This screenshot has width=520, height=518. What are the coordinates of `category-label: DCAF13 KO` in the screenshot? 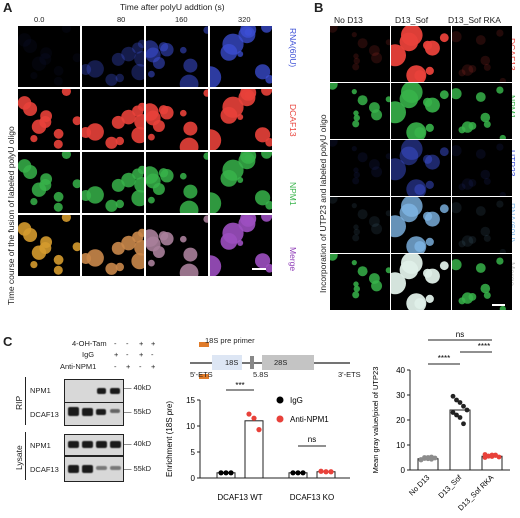 It's located at (312, 497).